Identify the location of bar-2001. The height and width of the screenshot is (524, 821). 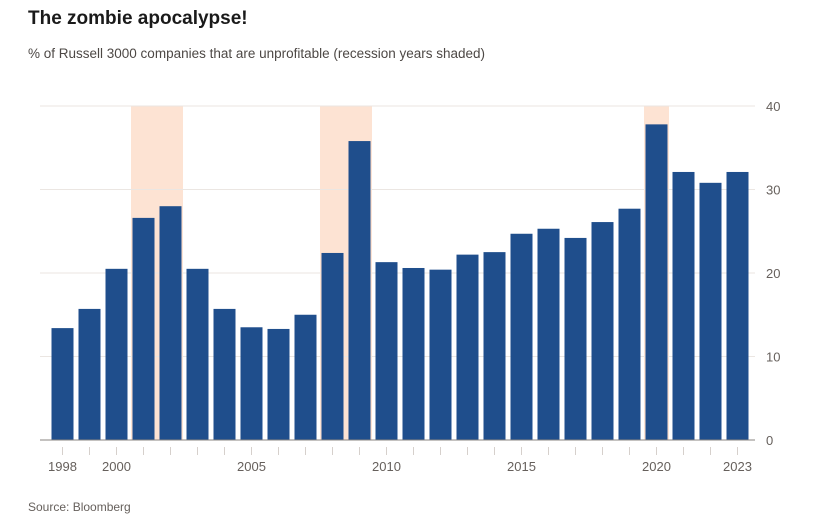
(143, 328).